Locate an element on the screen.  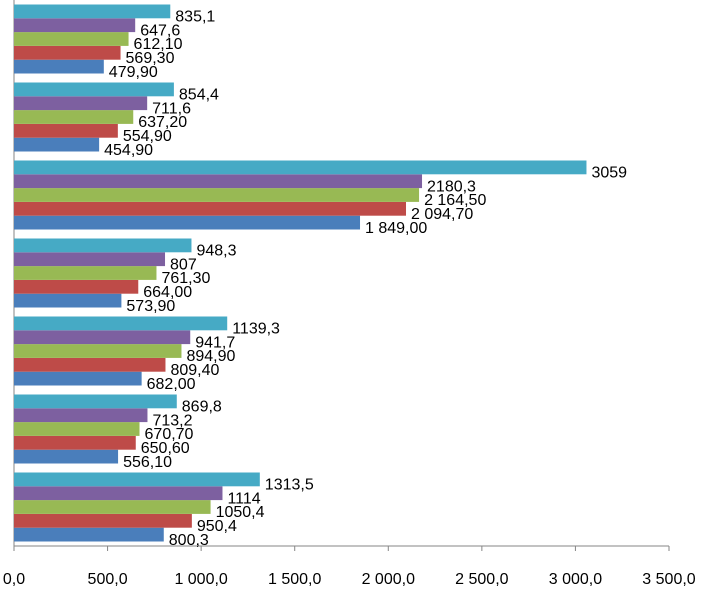
data-label: 941,7 is located at coordinates (215, 342).